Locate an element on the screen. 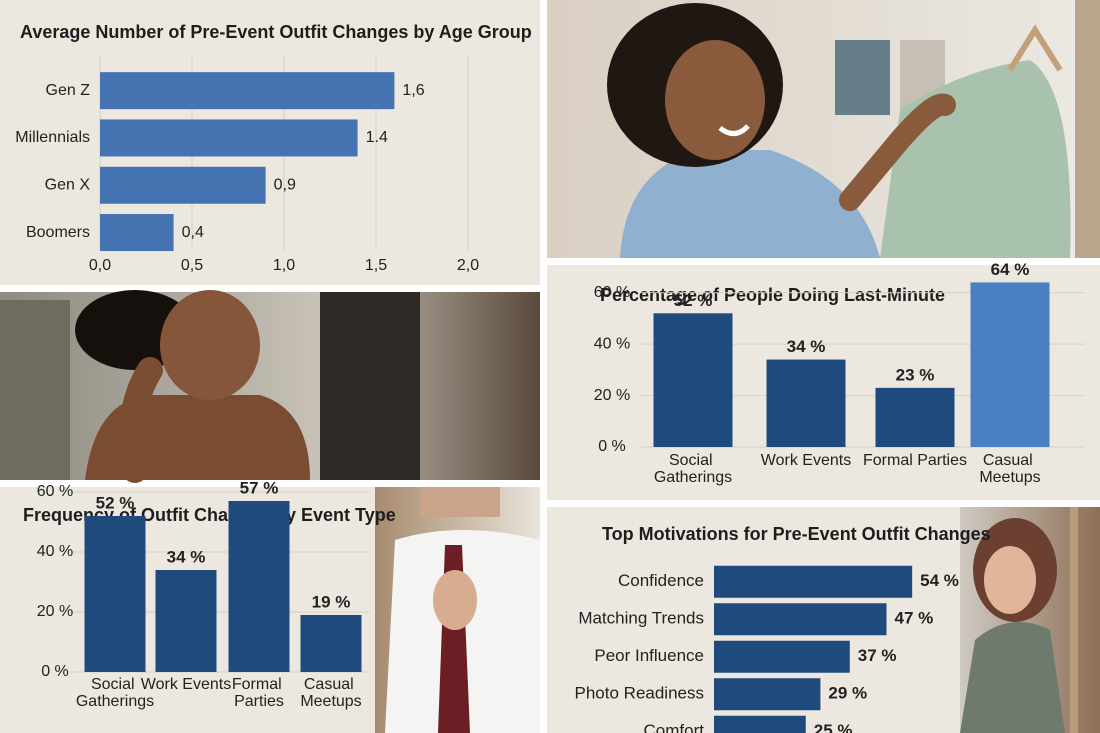 The image size is (1100, 733). photo-earring is located at coordinates (270, 386).